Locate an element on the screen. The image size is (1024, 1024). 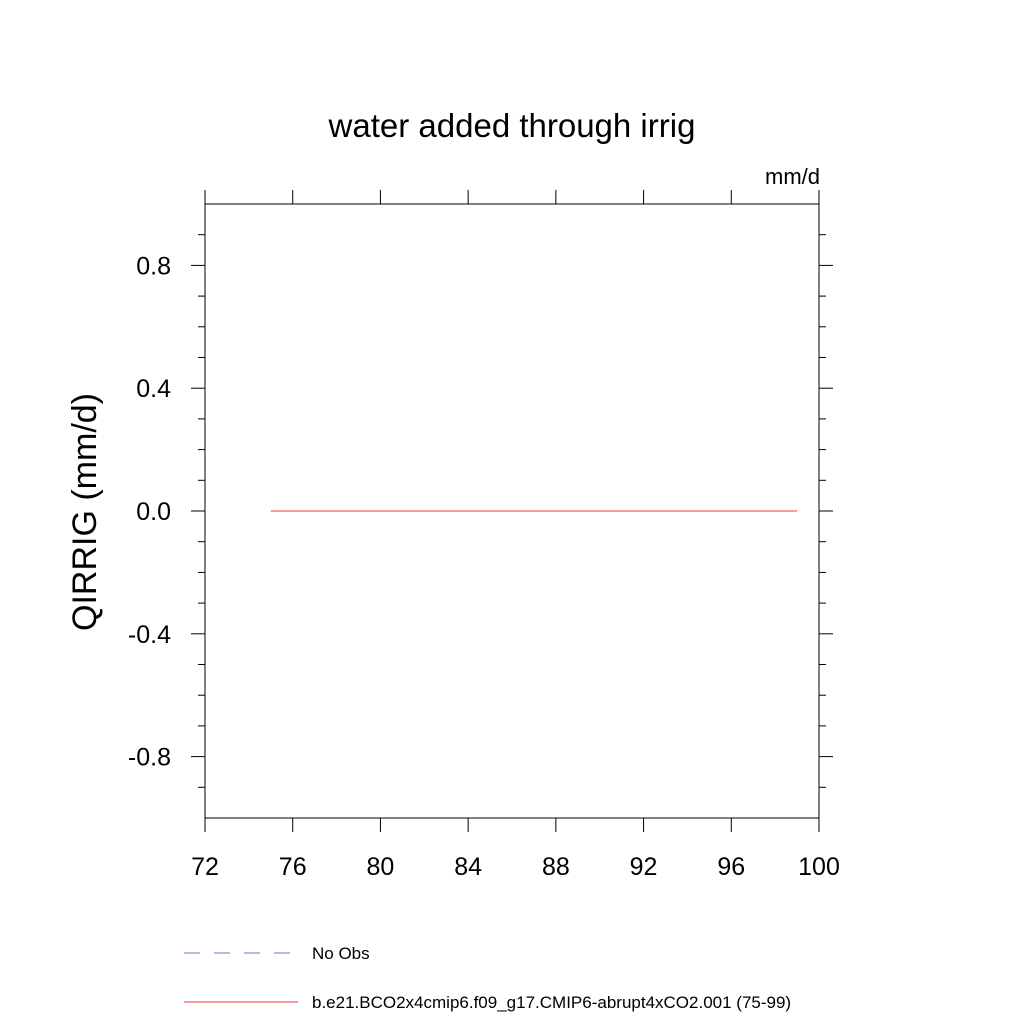
x-tick-label: 84 is located at coordinates (468, 867).